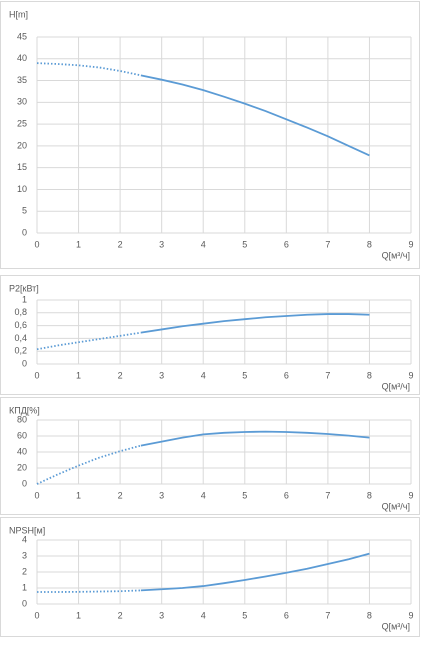 This screenshot has height=647, width=425. What do you see at coordinates (24, 539) in the screenshot?
I see `y-tick-label: 4` at bounding box center [24, 539].